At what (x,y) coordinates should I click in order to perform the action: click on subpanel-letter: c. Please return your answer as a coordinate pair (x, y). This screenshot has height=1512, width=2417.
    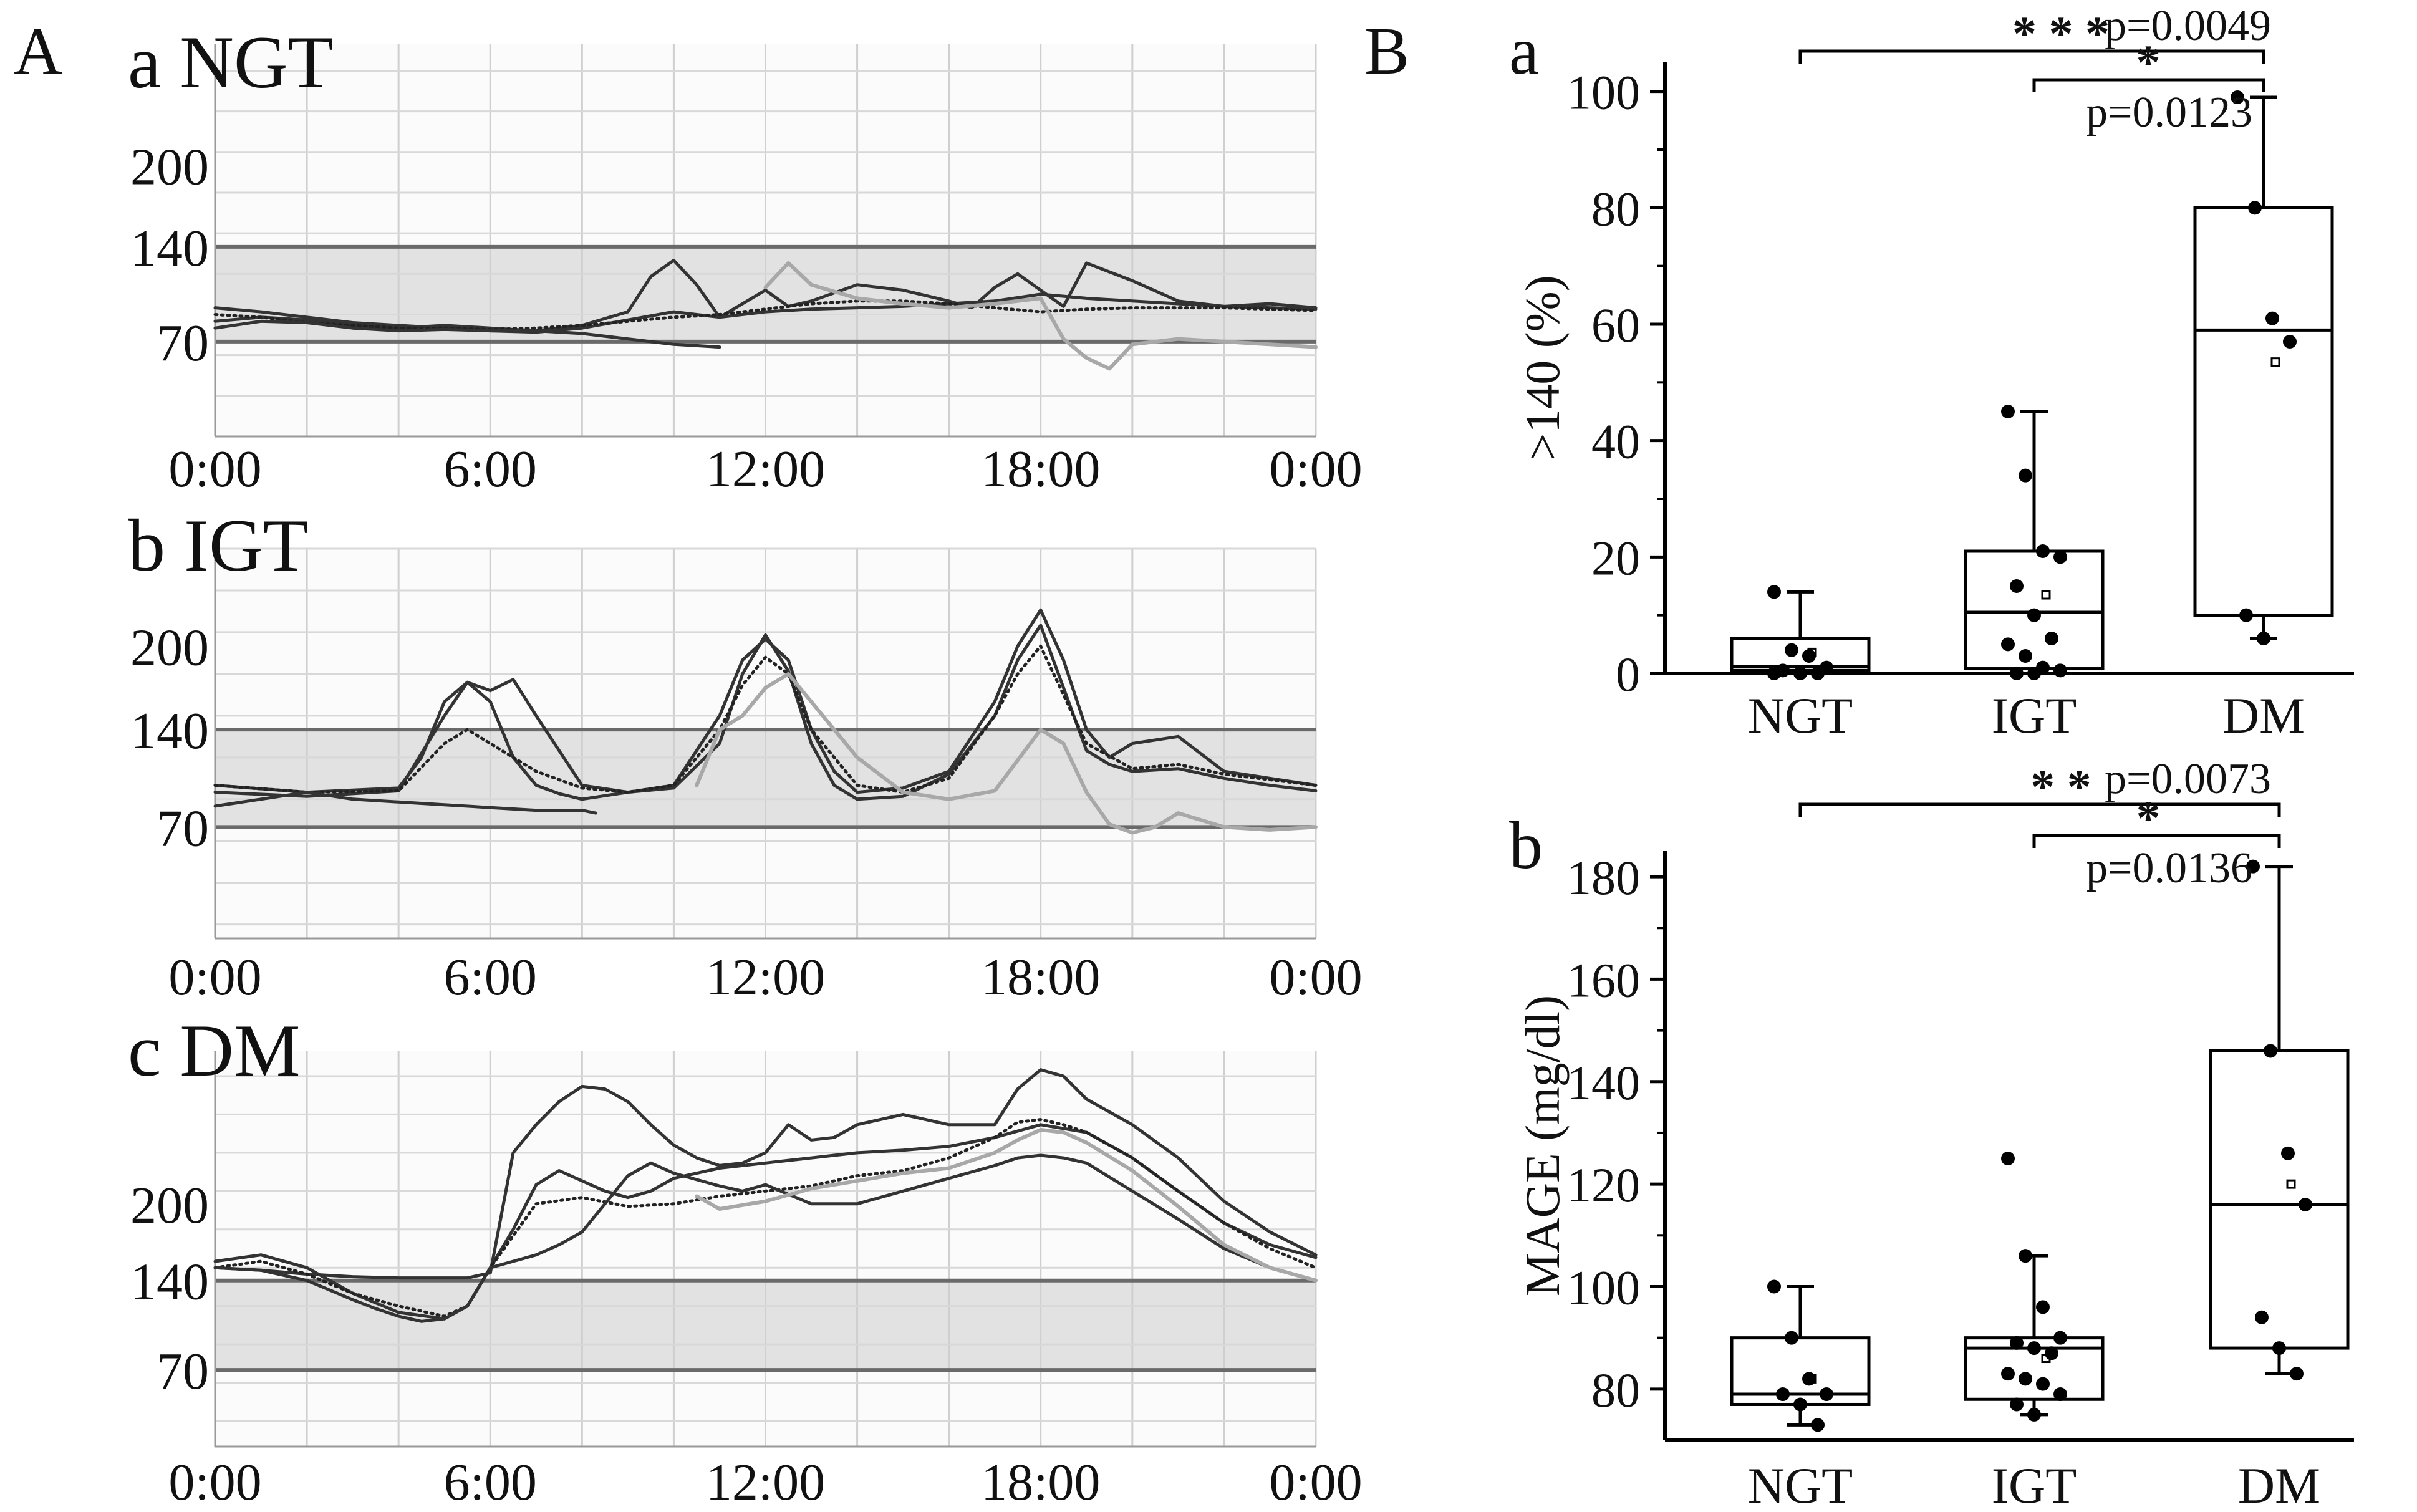
    Looking at the image, I should click on (154, 1050).